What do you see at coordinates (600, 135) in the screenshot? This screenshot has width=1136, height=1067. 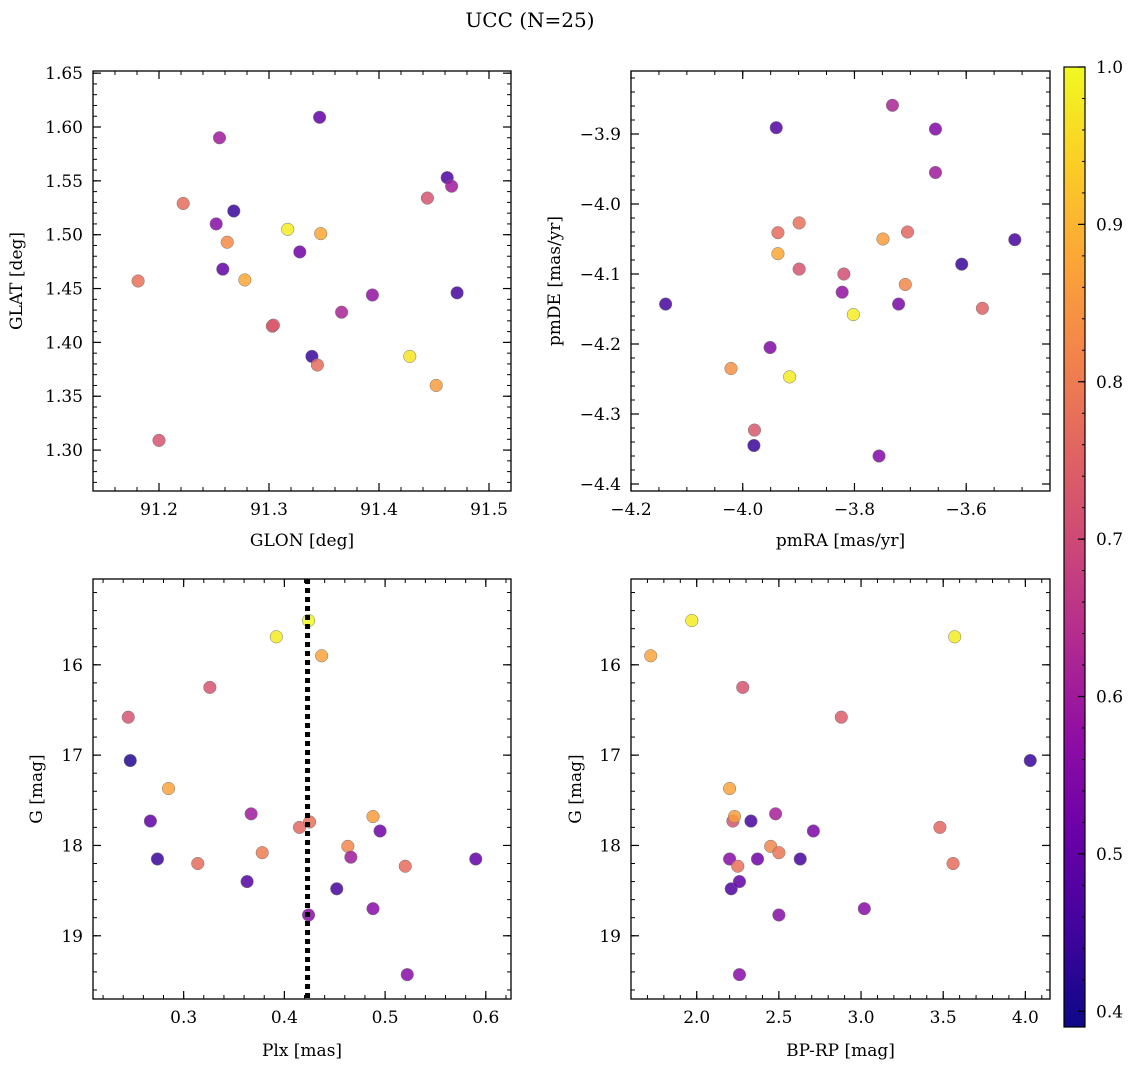 I see `y-tick-label: −3.9` at bounding box center [600, 135].